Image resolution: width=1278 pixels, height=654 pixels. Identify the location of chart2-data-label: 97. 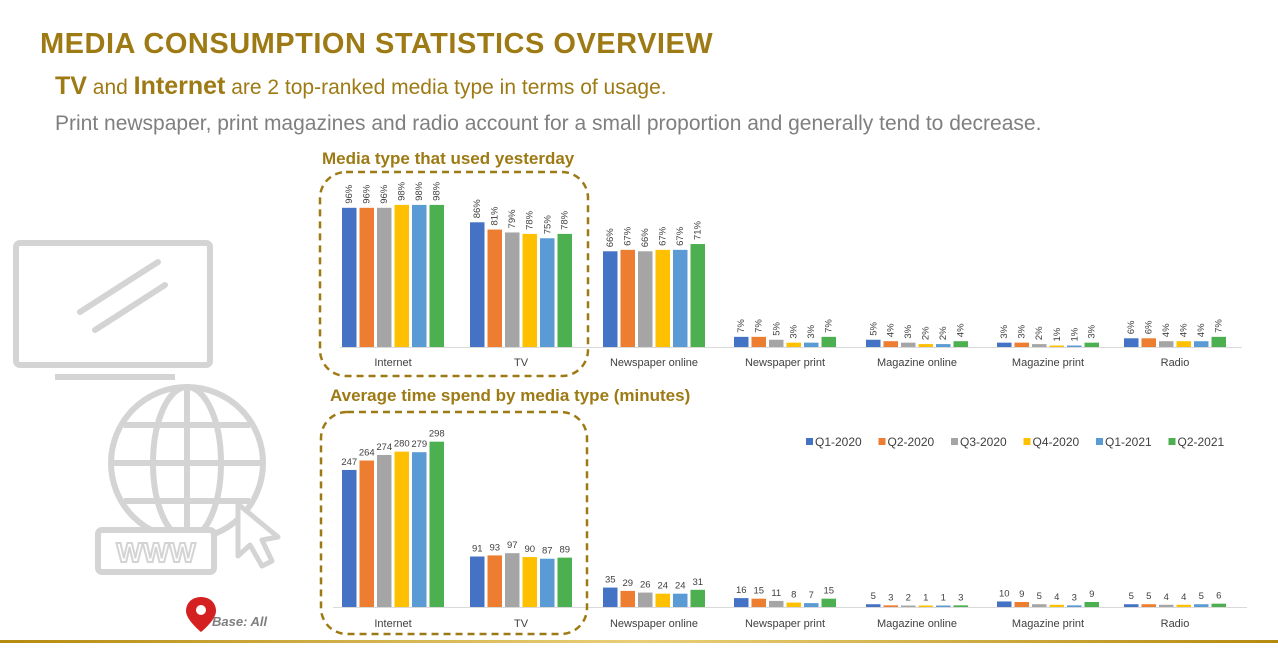
(512, 545).